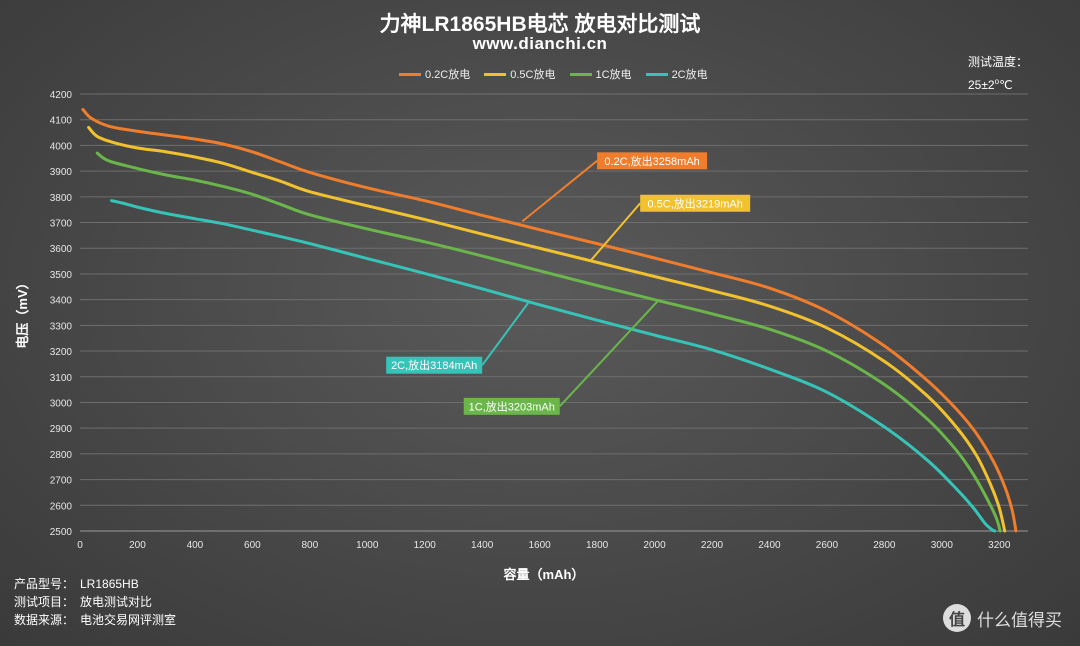 The image size is (1080, 646). What do you see at coordinates (367, 545) in the screenshot?
I see `x-tick-label: 1000` at bounding box center [367, 545].